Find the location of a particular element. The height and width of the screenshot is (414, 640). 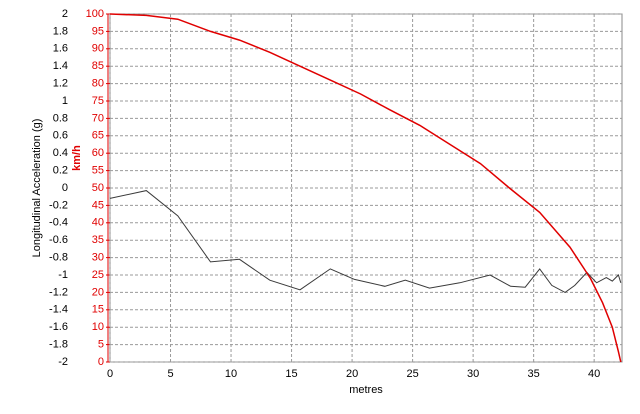

y2-tick-label: 20 is located at coordinates (98, 292).